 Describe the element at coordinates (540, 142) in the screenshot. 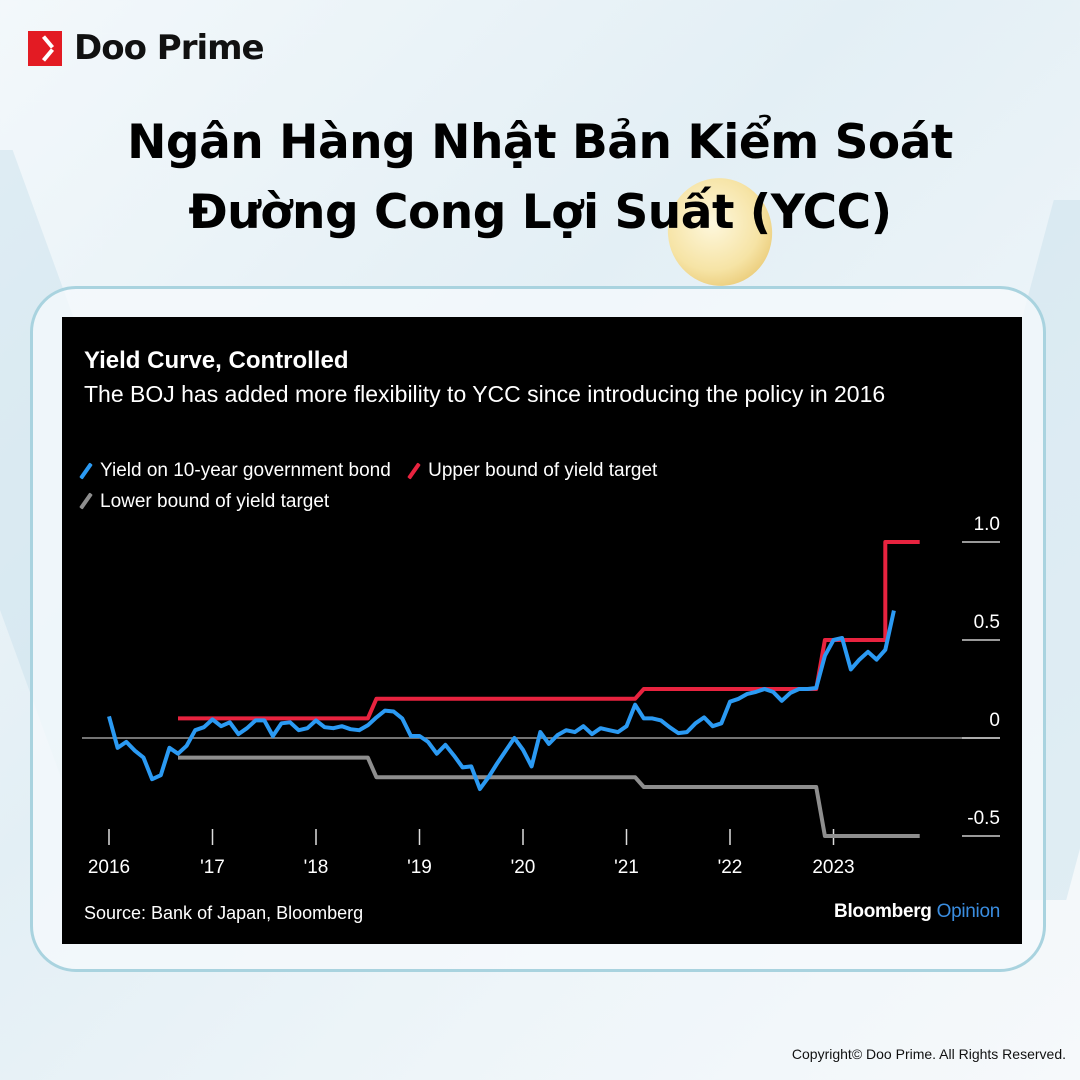

I see `headline-line-1: Ngân Hàng Nhật Bản Kiểm Soát` at that location.